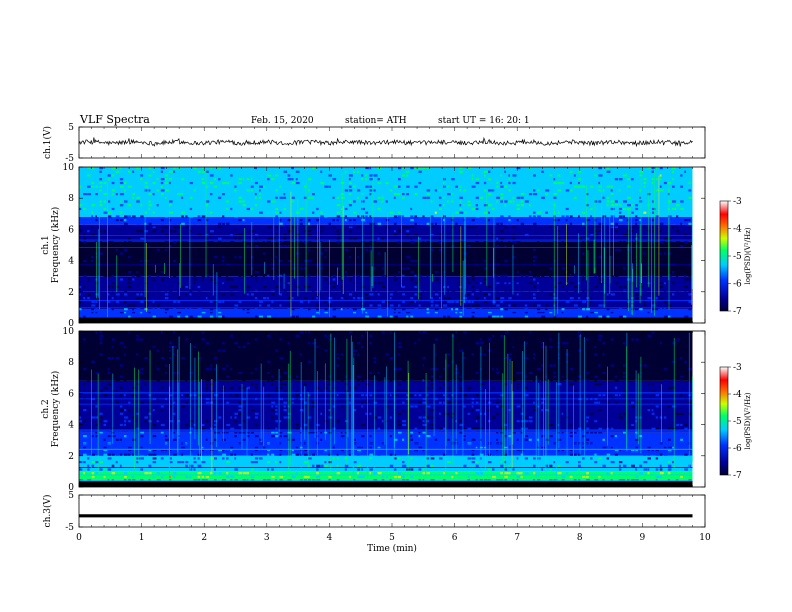  What do you see at coordinates (643, 538) in the screenshot?
I see `x-tick-label: 9` at bounding box center [643, 538].